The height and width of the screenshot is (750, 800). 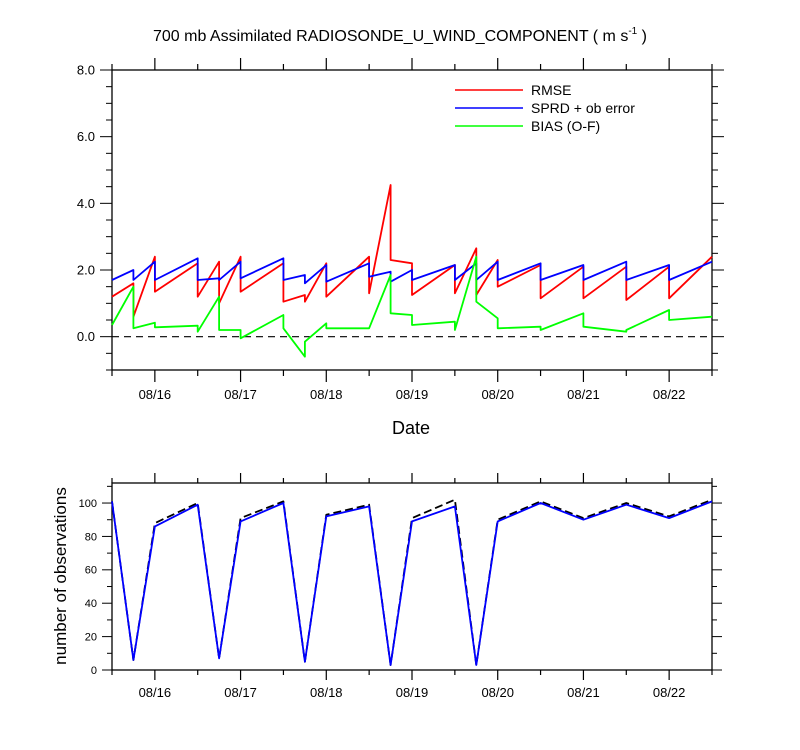 What do you see at coordinates (86, 136) in the screenshot?
I see `y-tick-label: 6.0` at bounding box center [86, 136].